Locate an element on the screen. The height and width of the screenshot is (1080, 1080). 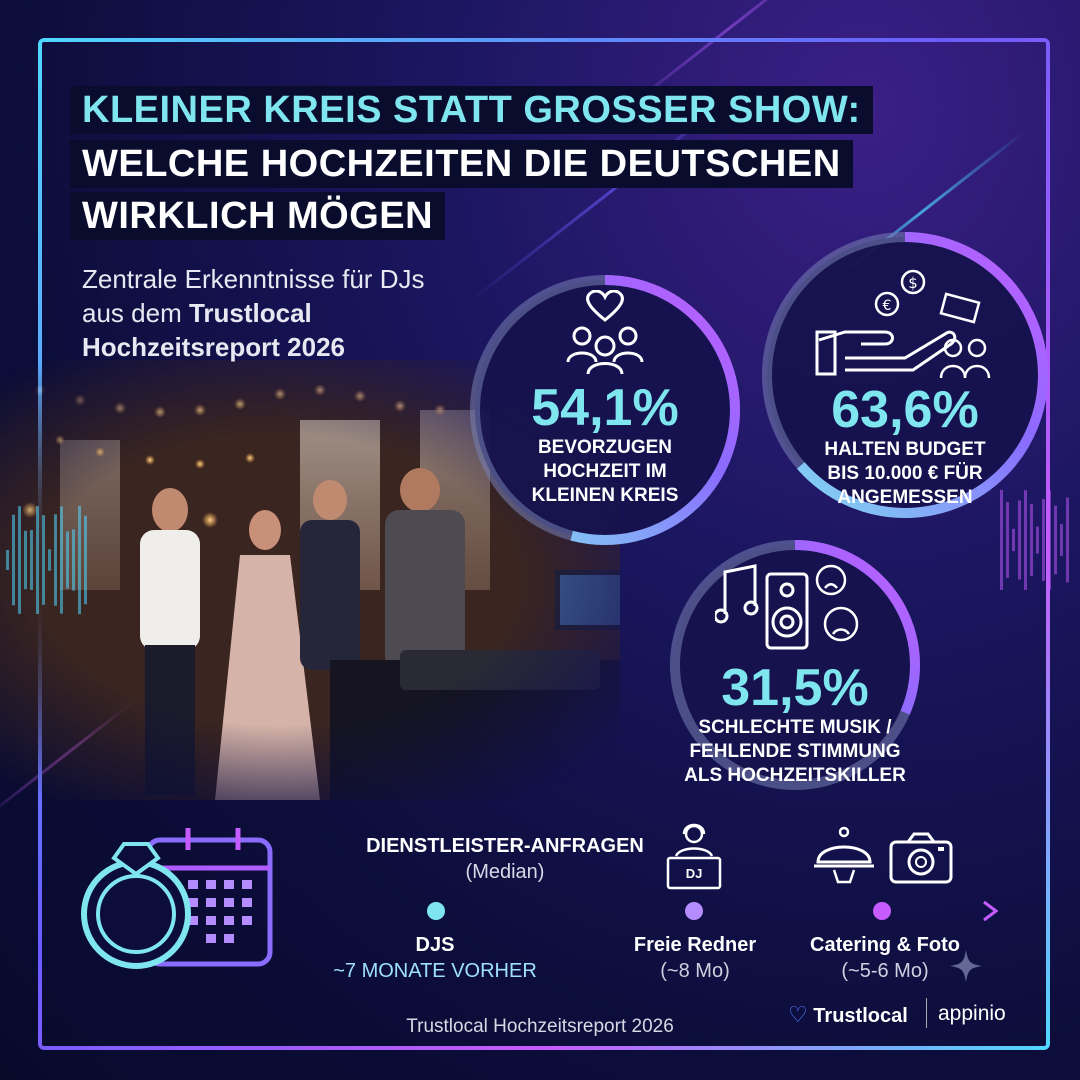
ring-calendar-icon is located at coordinates (177, 898).